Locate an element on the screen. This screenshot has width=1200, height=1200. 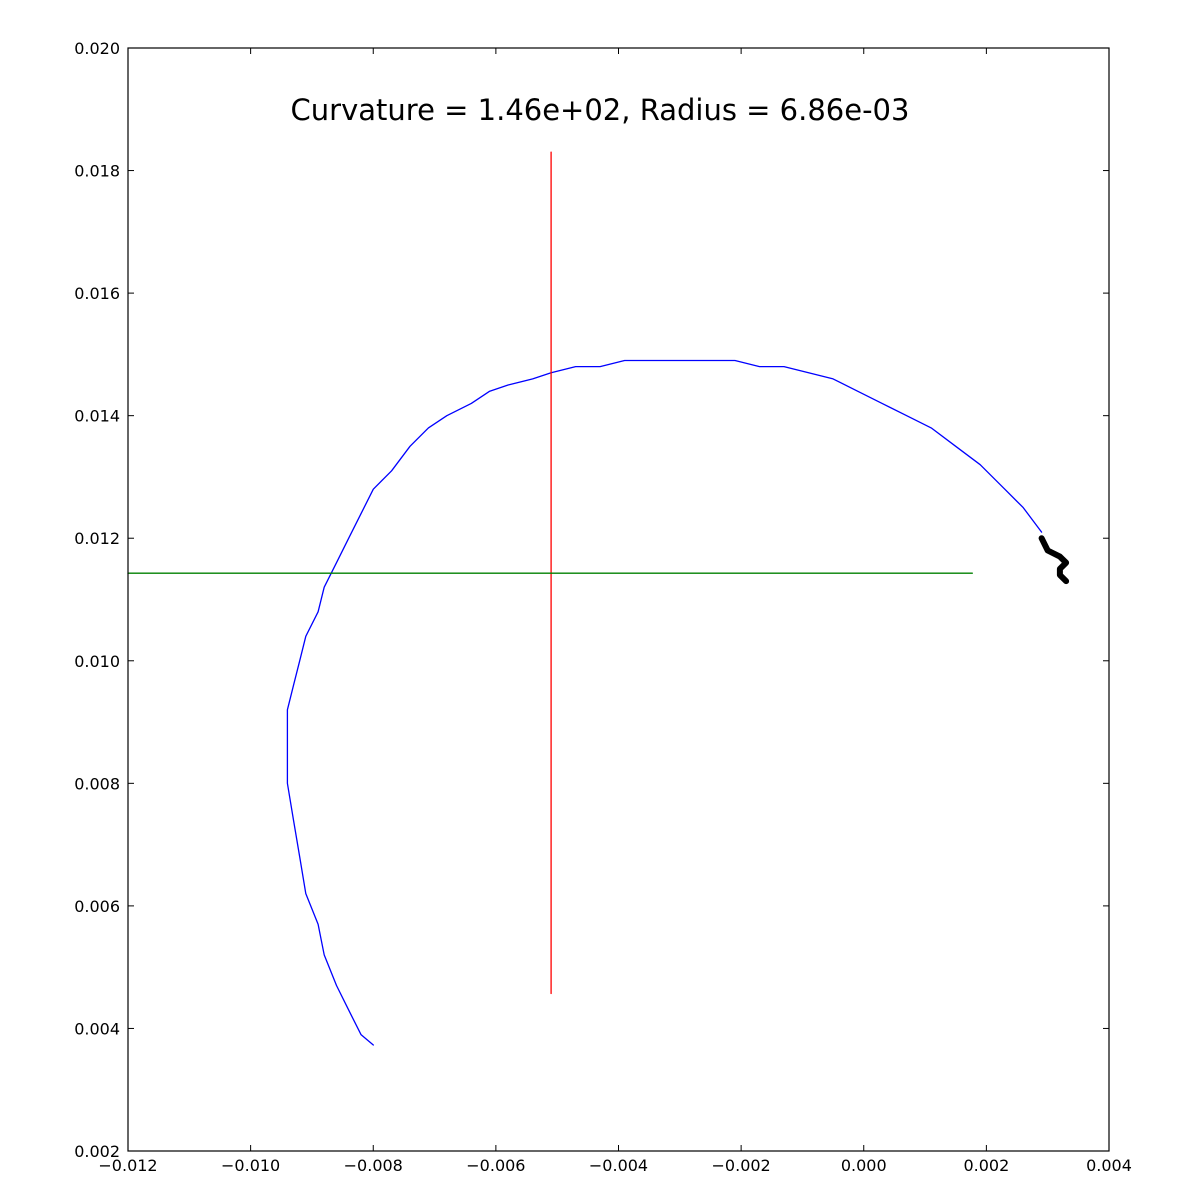
x-tick-label: −0.008 is located at coordinates (373, 1165).